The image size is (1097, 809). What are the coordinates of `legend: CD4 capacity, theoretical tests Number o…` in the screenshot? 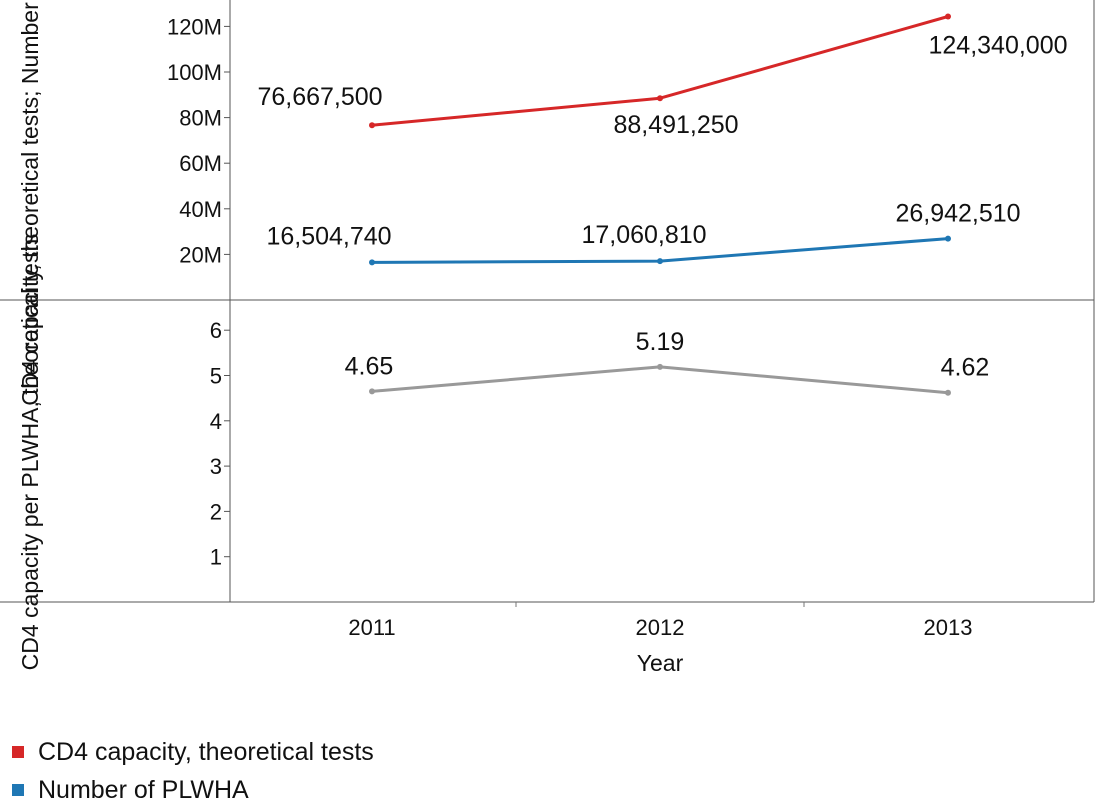 It's located at (193, 771).